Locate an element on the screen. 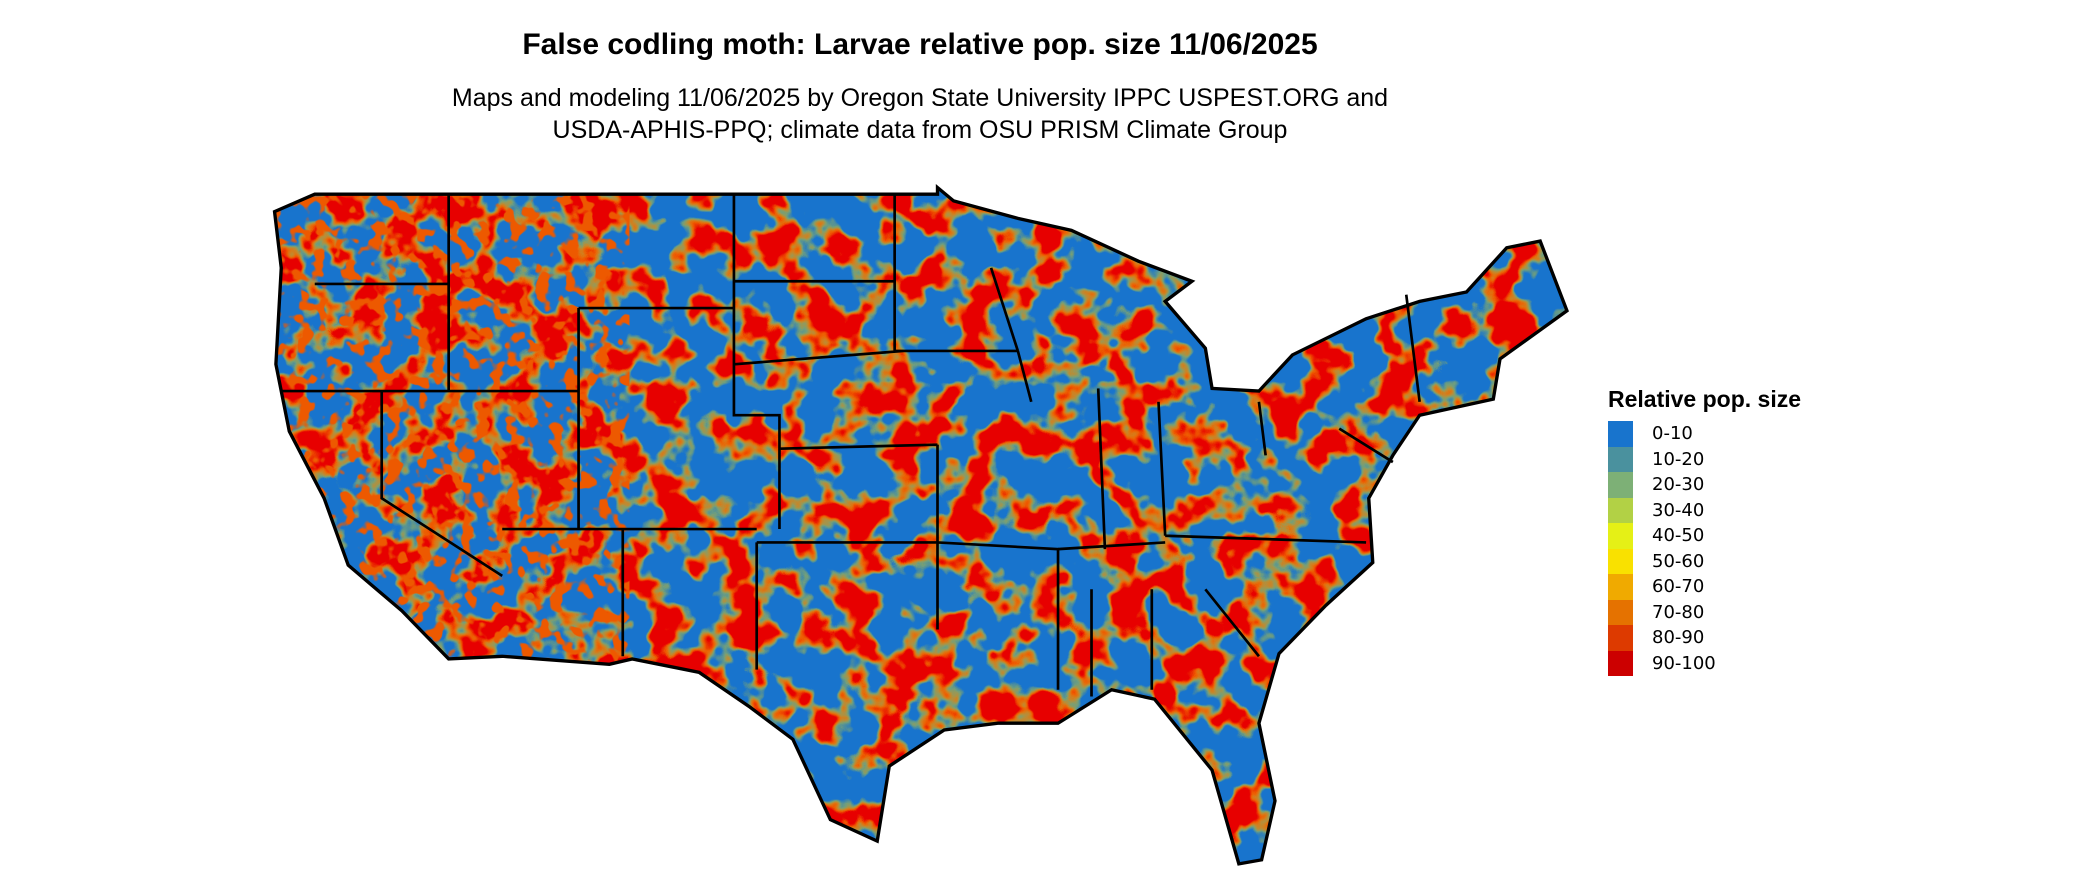 This screenshot has width=2100, height=892. legend-item: 80-90 is located at coordinates (1704, 638).